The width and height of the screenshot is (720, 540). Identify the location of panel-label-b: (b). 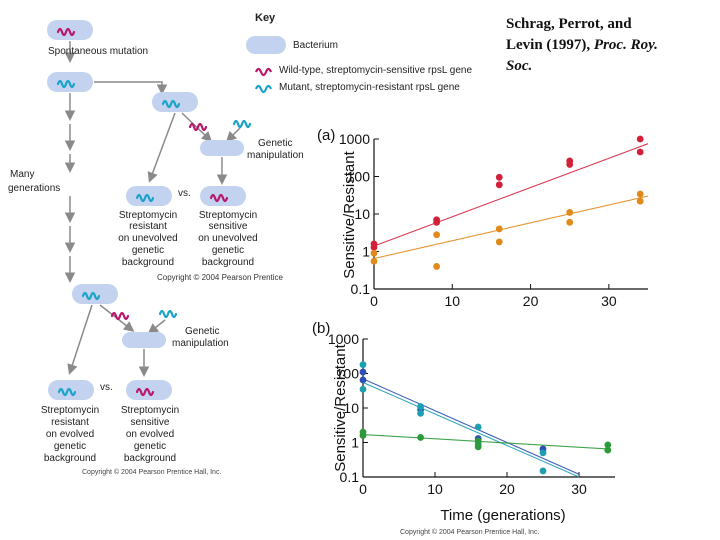
(321, 328).